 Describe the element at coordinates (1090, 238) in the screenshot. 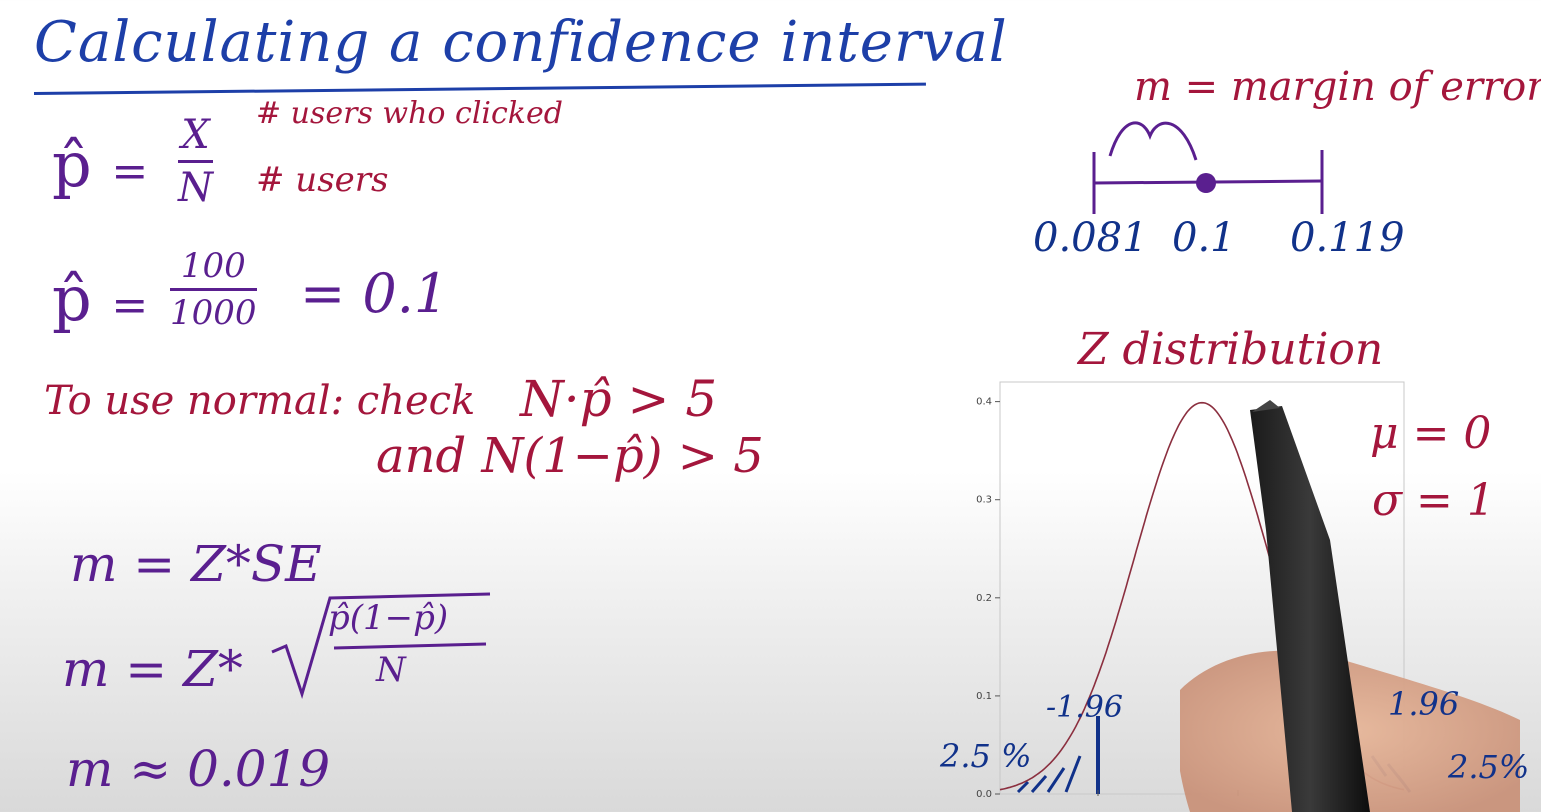

I see `interval-lower-value: 0.081` at that location.